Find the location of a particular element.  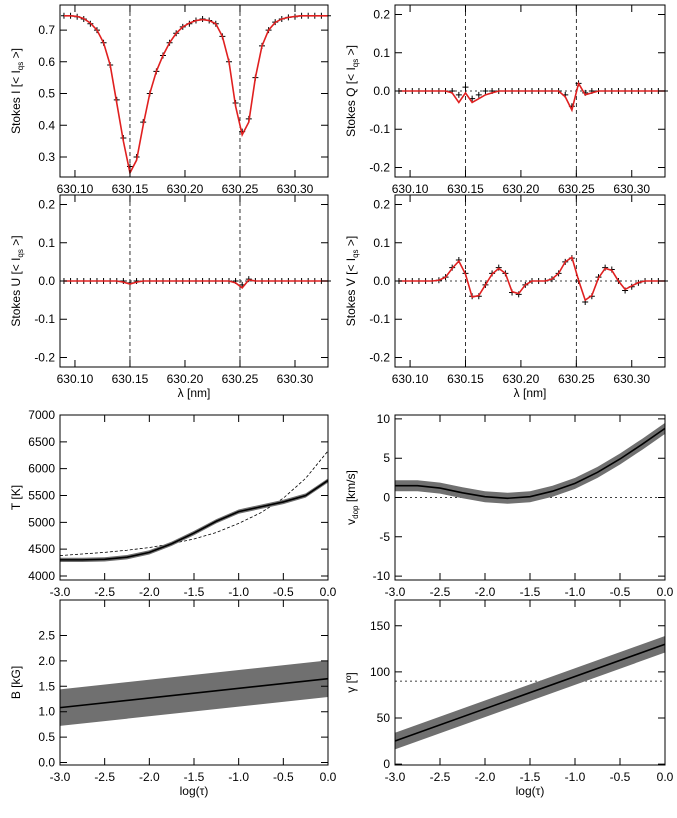

plot-frame is located at coordinates (194, 91).